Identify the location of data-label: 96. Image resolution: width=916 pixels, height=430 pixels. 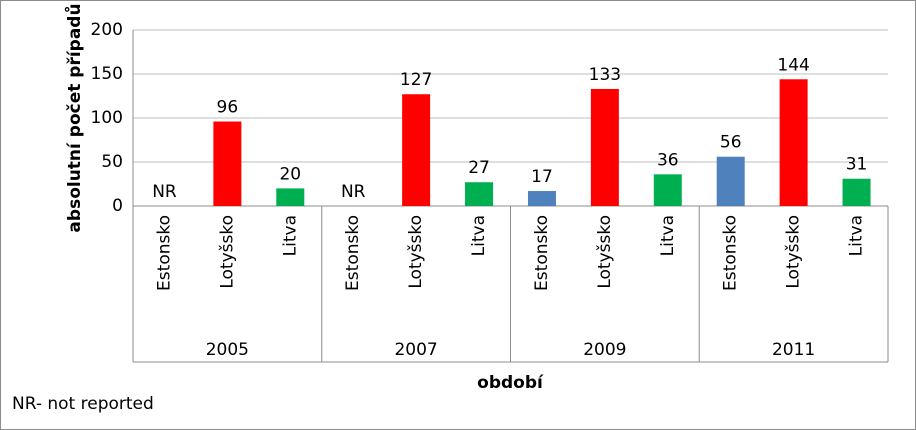
(228, 108).